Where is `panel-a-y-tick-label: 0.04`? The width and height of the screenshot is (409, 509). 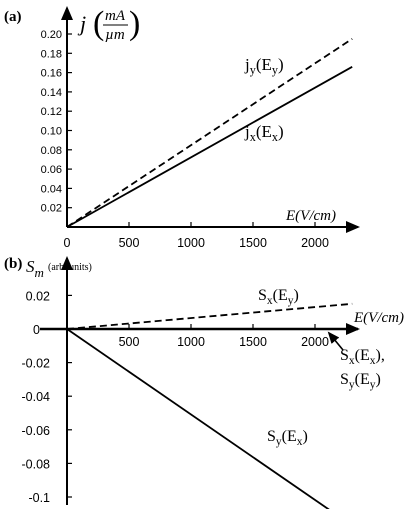 panel-a-y-tick-label: 0.04 is located at coordinates (51, 189).